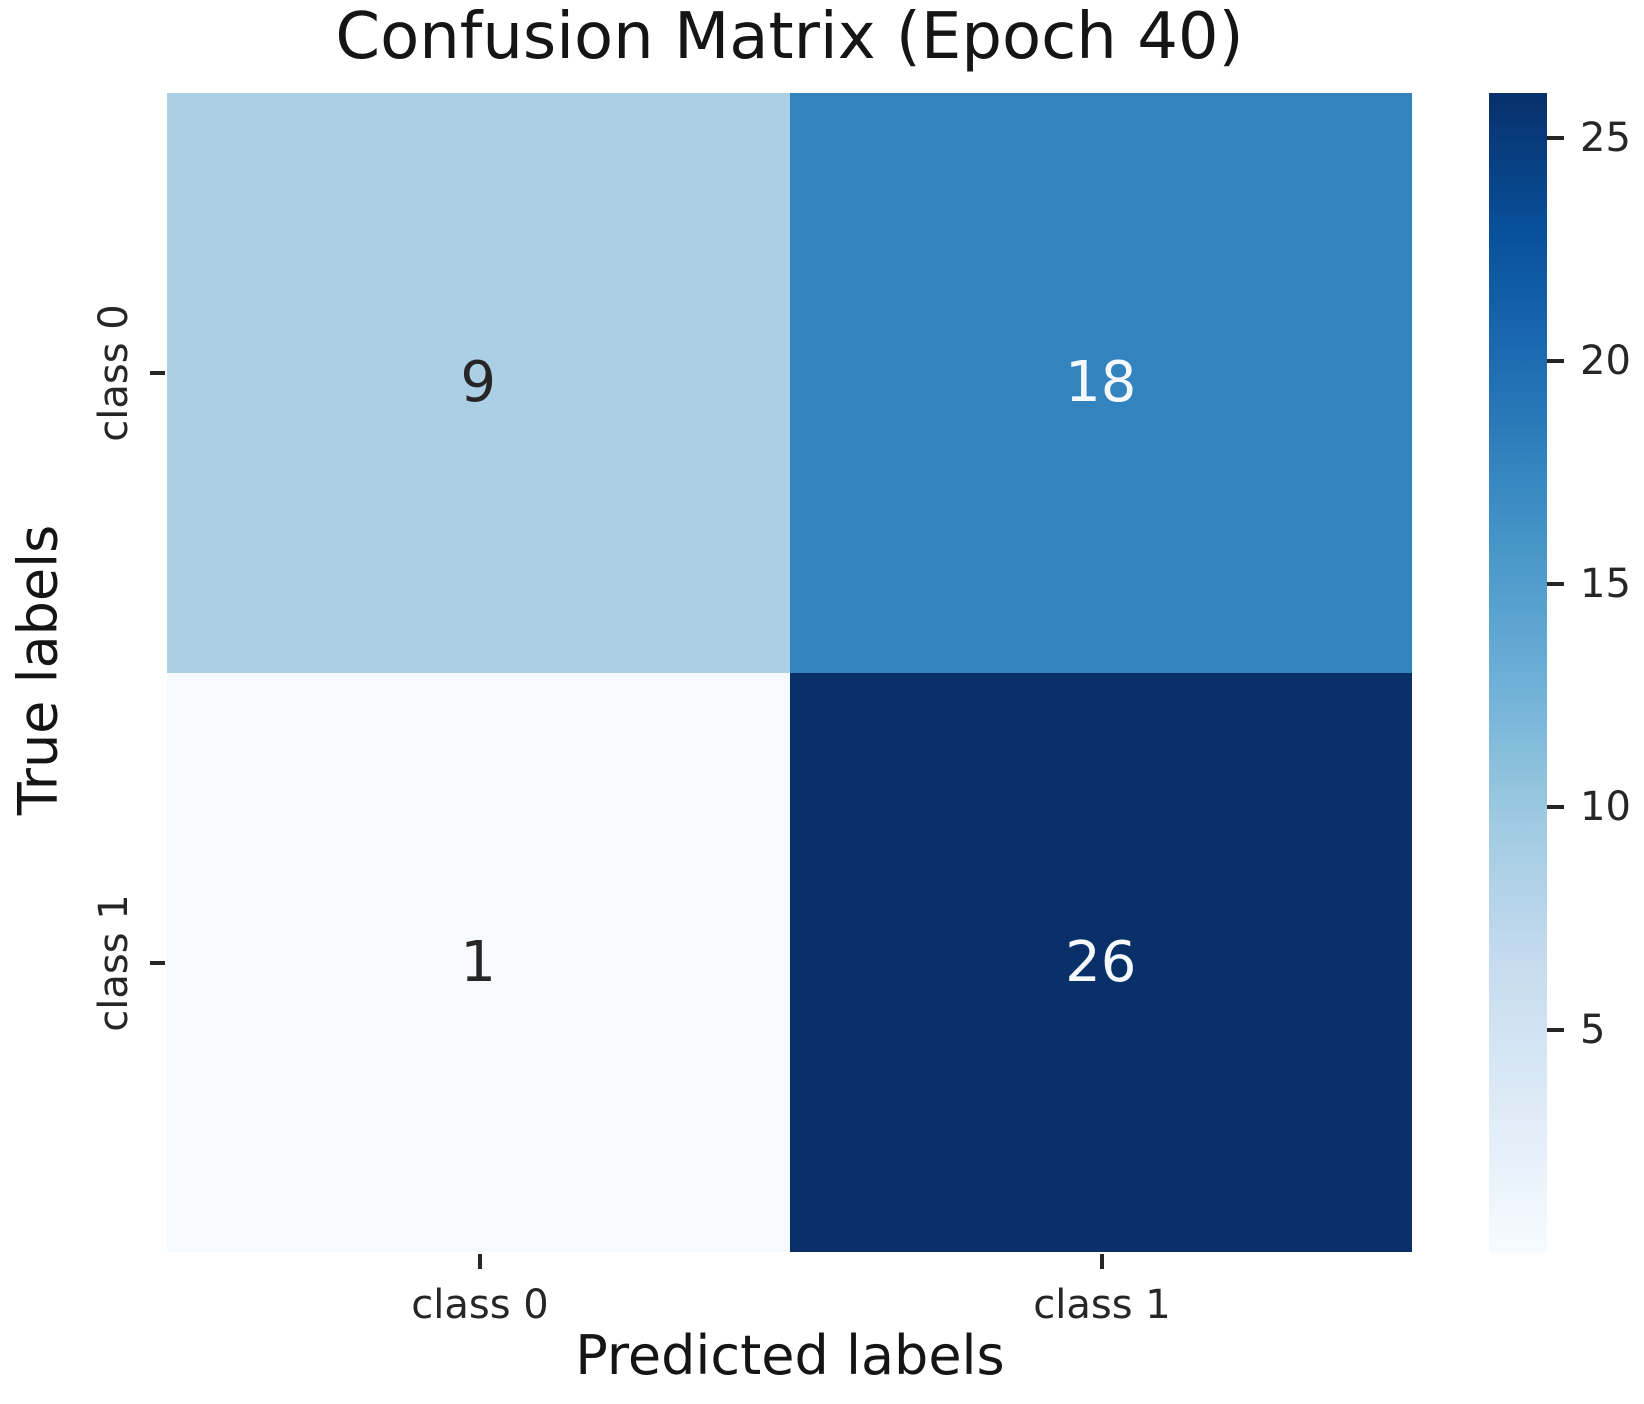  What do you see at coordinates (1605, 360) in the screenshot?
I see `colorbar-tick-label: 20` at bounding box center [1605, 360].